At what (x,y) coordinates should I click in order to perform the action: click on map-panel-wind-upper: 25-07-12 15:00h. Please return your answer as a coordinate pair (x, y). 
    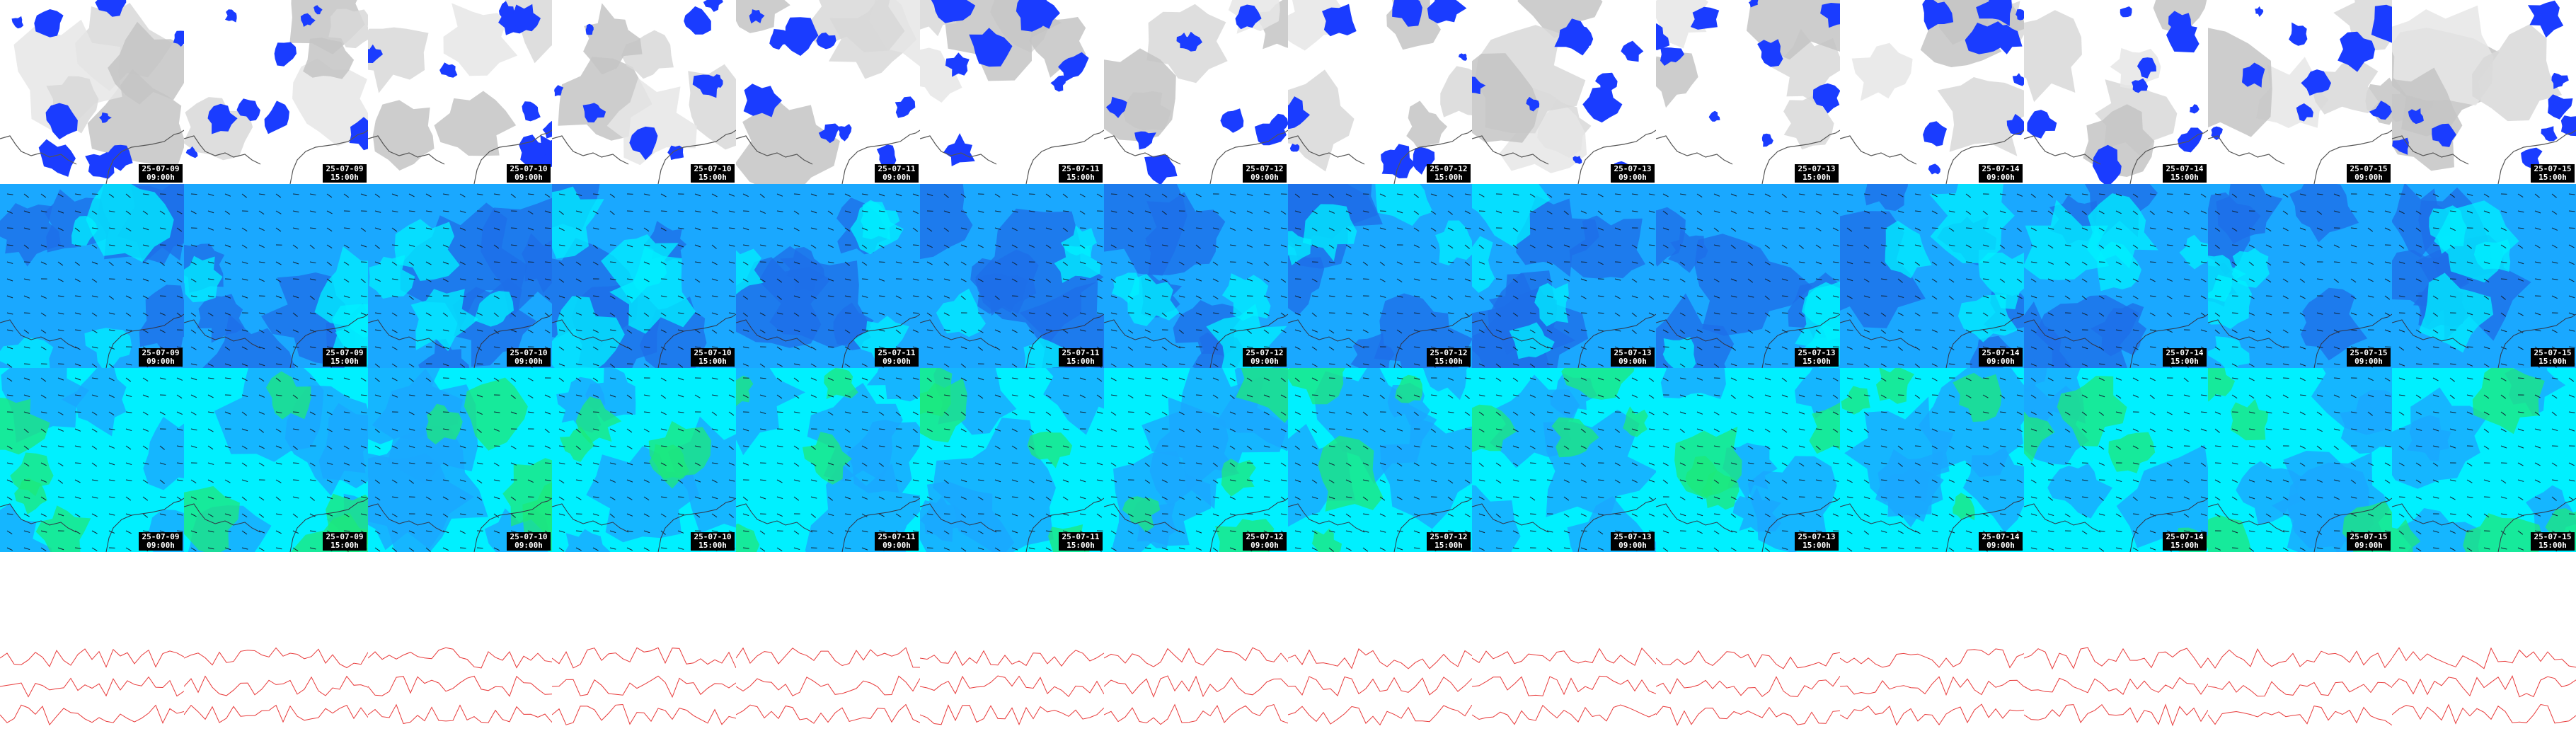
    Looking at the image, I should click on (1380, 276).